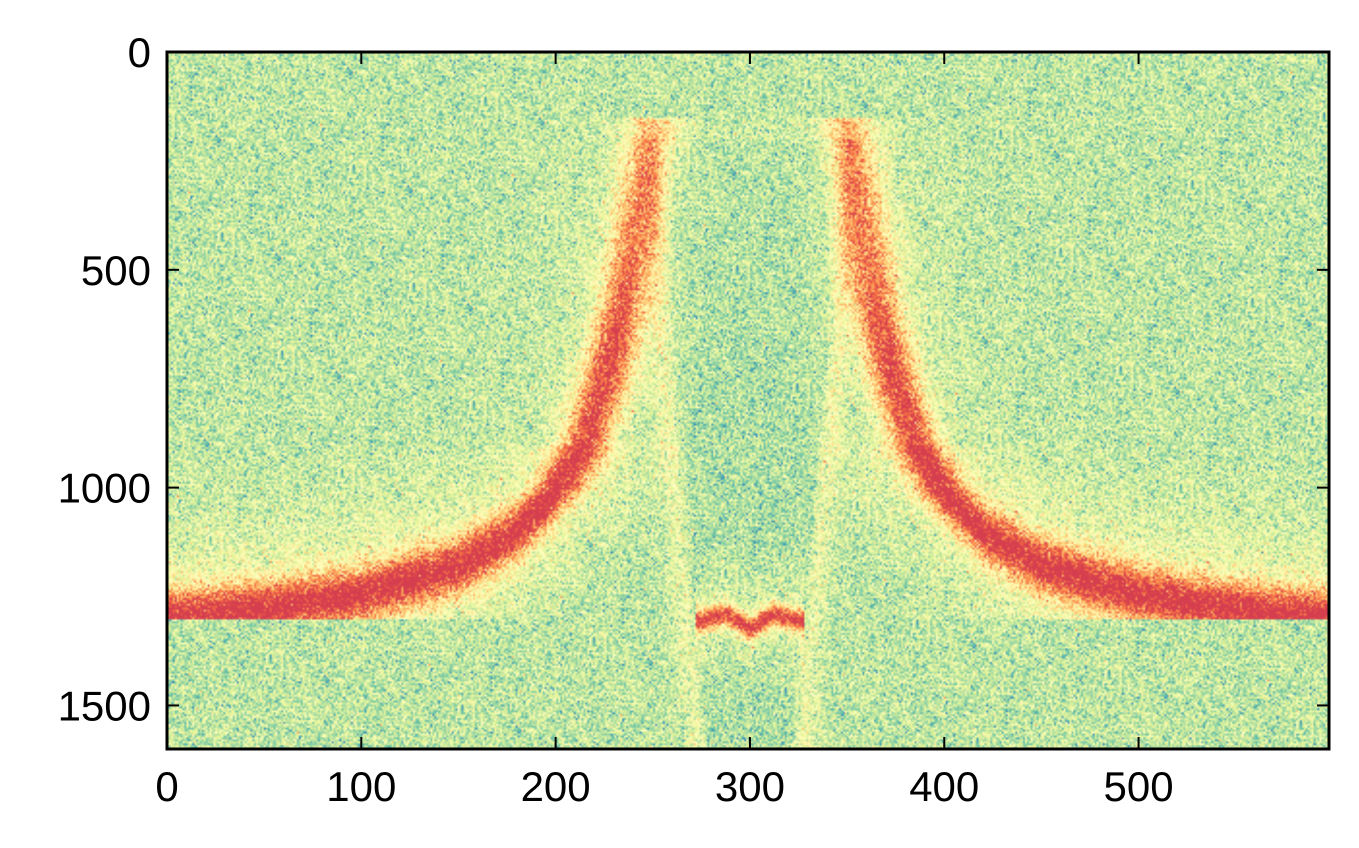 The width and height of the screenshot is (1359, 848). What do you see at coordinates (1139, 786) in the screenshot?
I see `x-tick-label: 500` at bounding box center [1139, 786].